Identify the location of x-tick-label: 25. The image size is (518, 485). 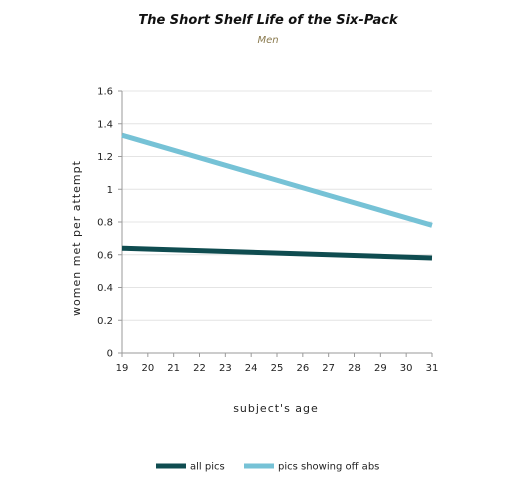
(277, 368).